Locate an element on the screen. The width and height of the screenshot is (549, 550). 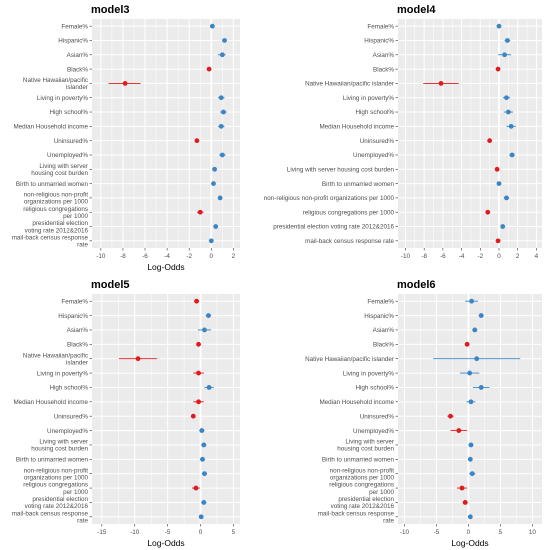
panel-title: model6 is located at coordinates (416, 285).